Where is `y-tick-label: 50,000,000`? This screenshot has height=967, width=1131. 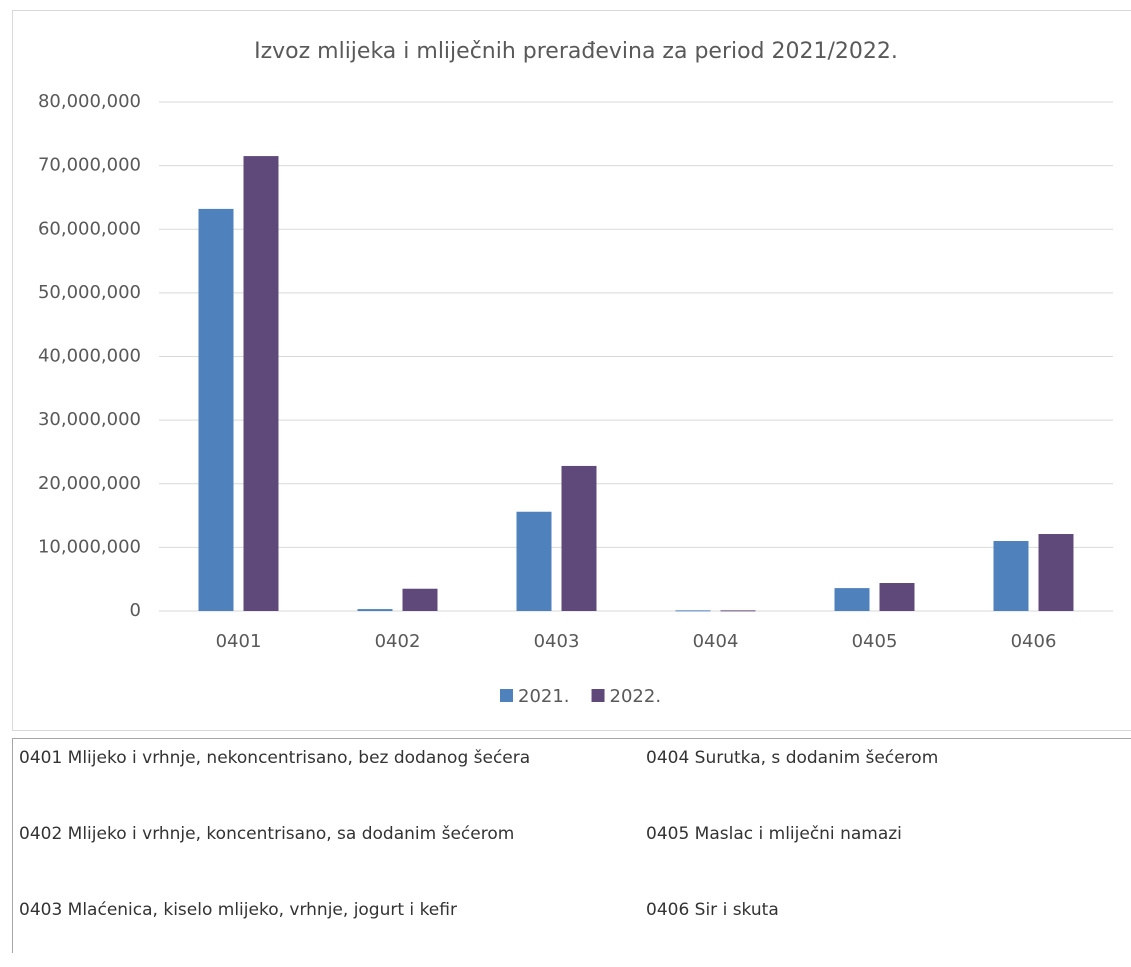
y-tick-label: 50,000,000 is located at coordinates (89, 292).